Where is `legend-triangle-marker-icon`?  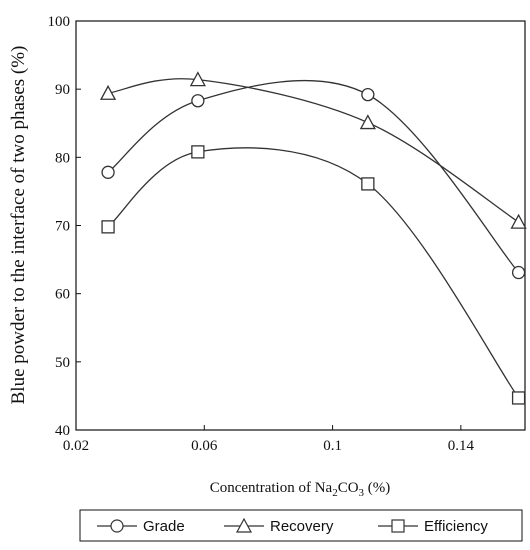
legend-triangle-marker-icon is located at coordinates (244, 525).